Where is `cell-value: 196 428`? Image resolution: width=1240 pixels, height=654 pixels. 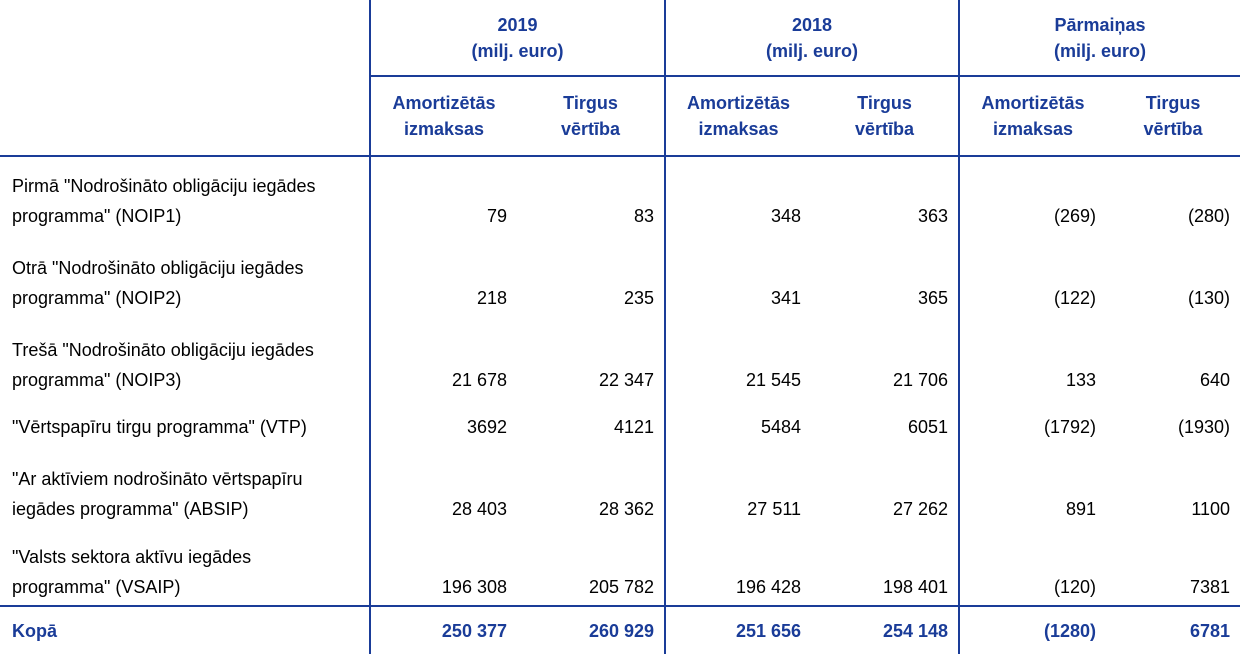 cell-value: 196 428 is located at coordinates (738, 566).